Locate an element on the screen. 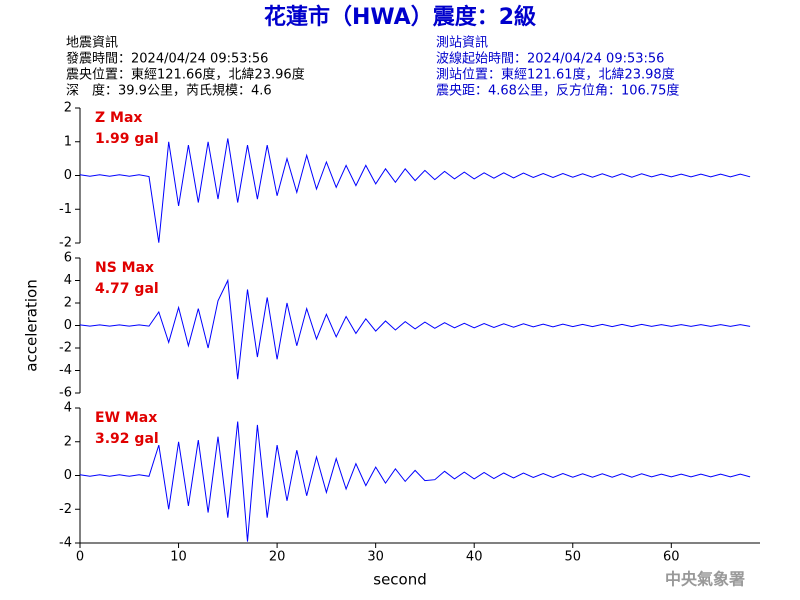  x-tick-label: 10 is located at coordinates (178, 557).